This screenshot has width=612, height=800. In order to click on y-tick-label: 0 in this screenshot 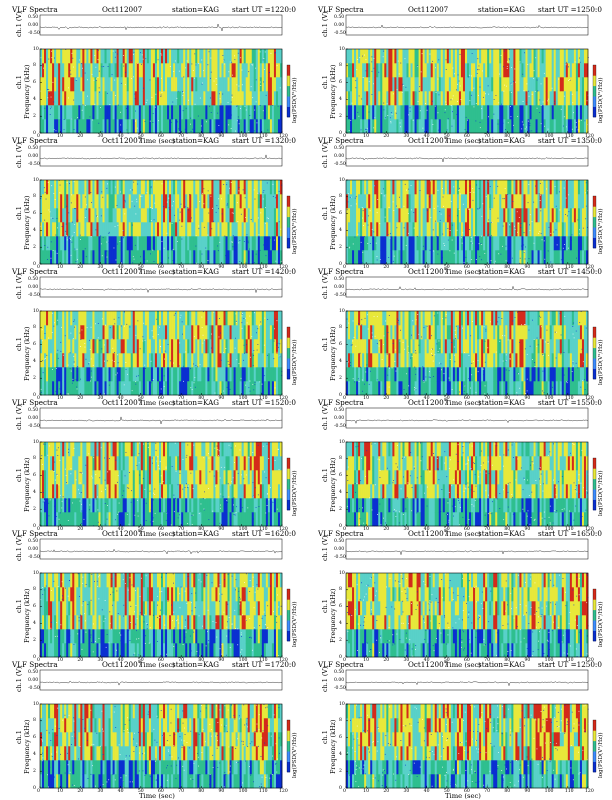, I will do `click(340, 788)`.